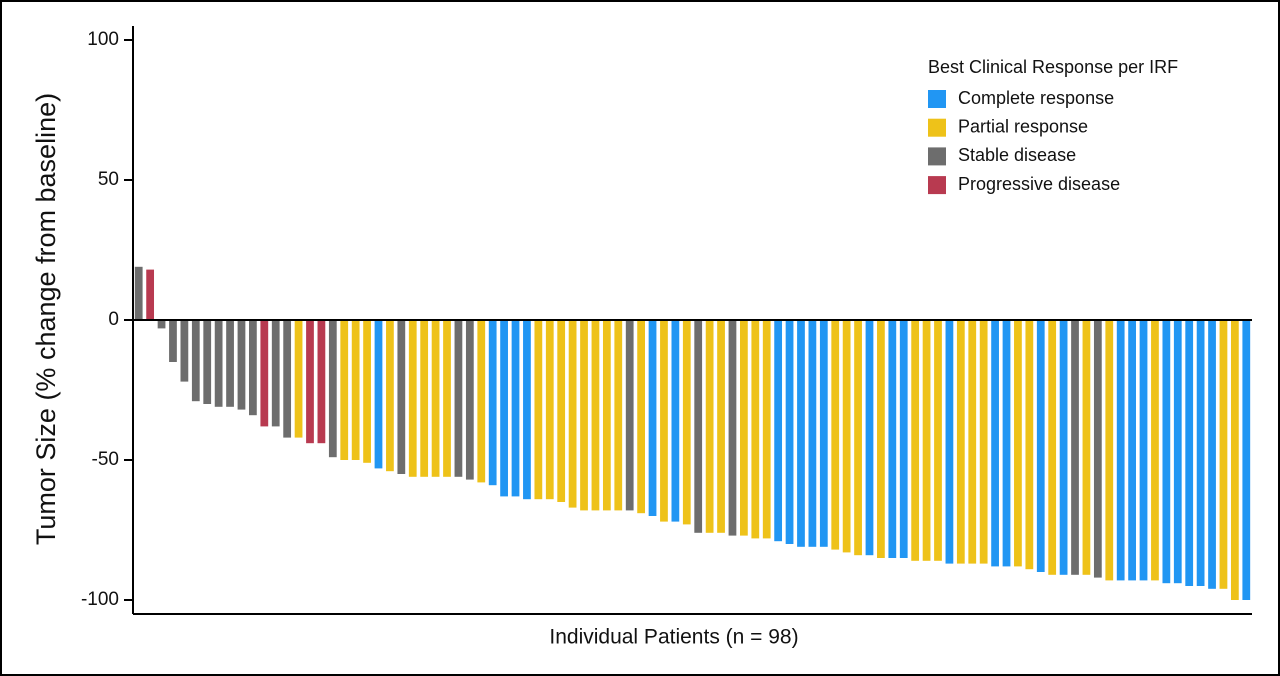 This screenshot has height=676, width=1280. Describe the element at coordinates (1039, 184) in the screenshot. I see `legend-label: Progressive disease` at that location.